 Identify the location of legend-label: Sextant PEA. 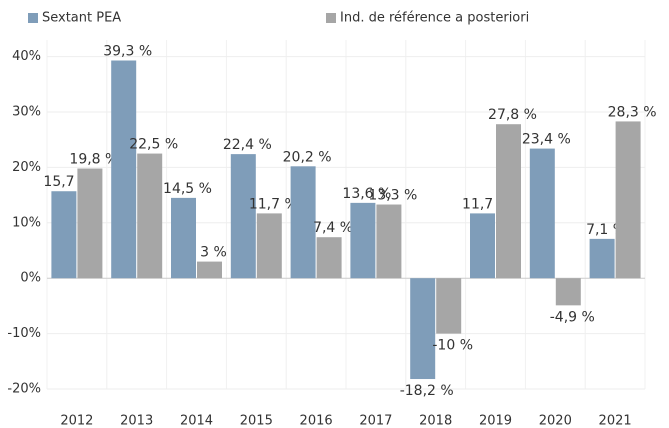
(81, 18).